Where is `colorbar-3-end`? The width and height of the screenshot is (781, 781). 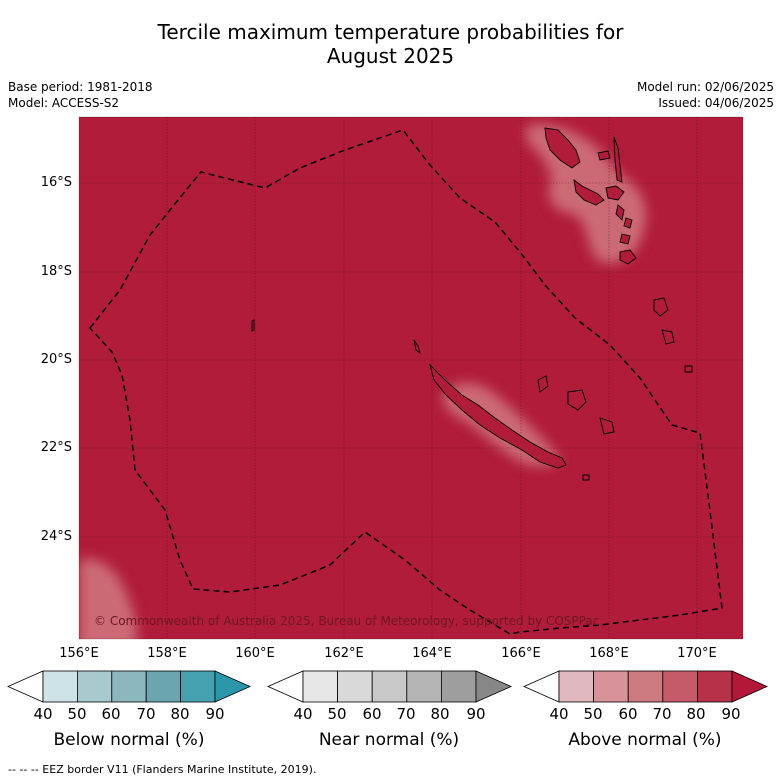
colorbar-3-end is located at coordinates (749, 686).